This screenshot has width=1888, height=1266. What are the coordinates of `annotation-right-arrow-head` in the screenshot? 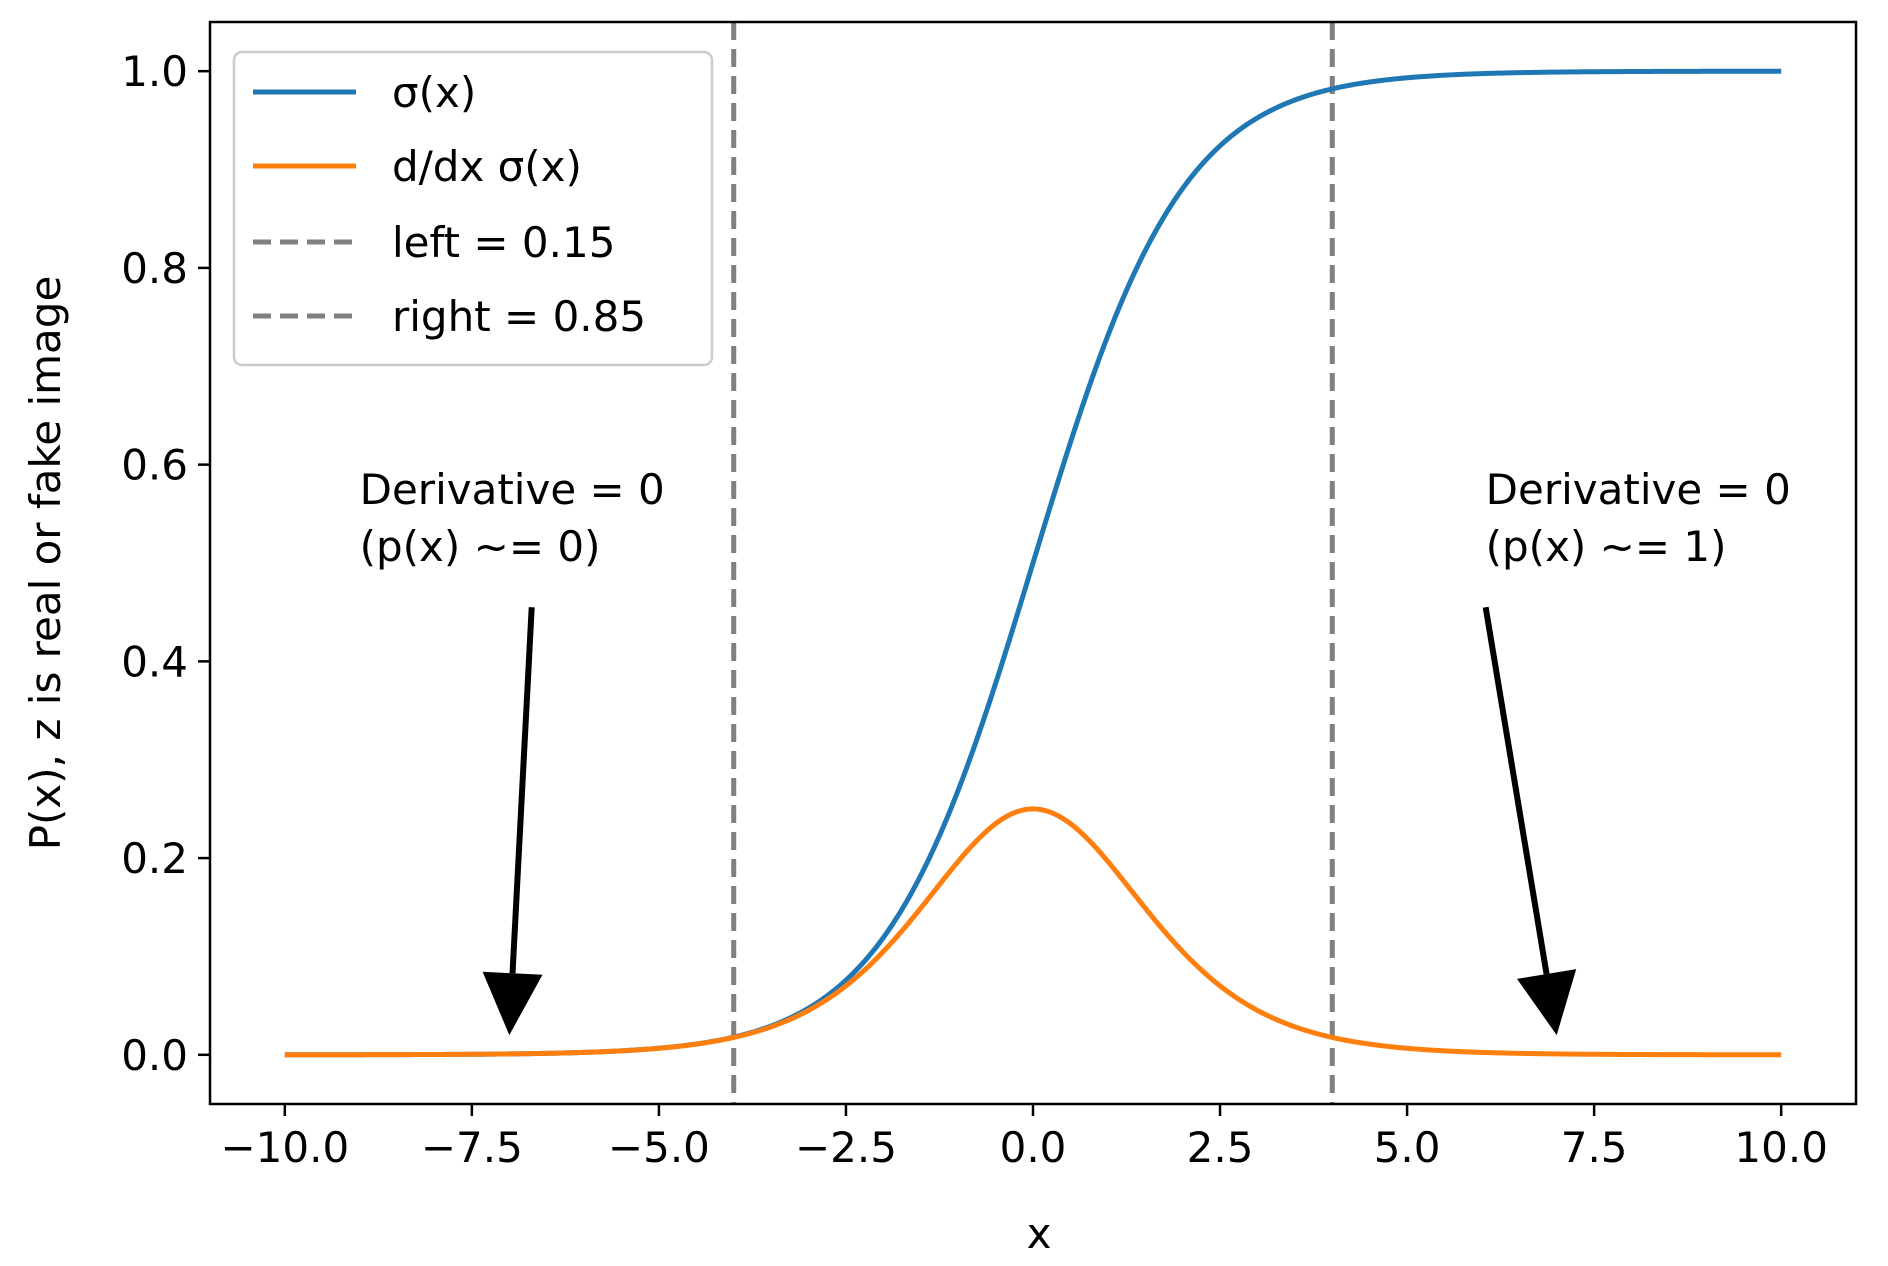 It's located at (1547, 1002).